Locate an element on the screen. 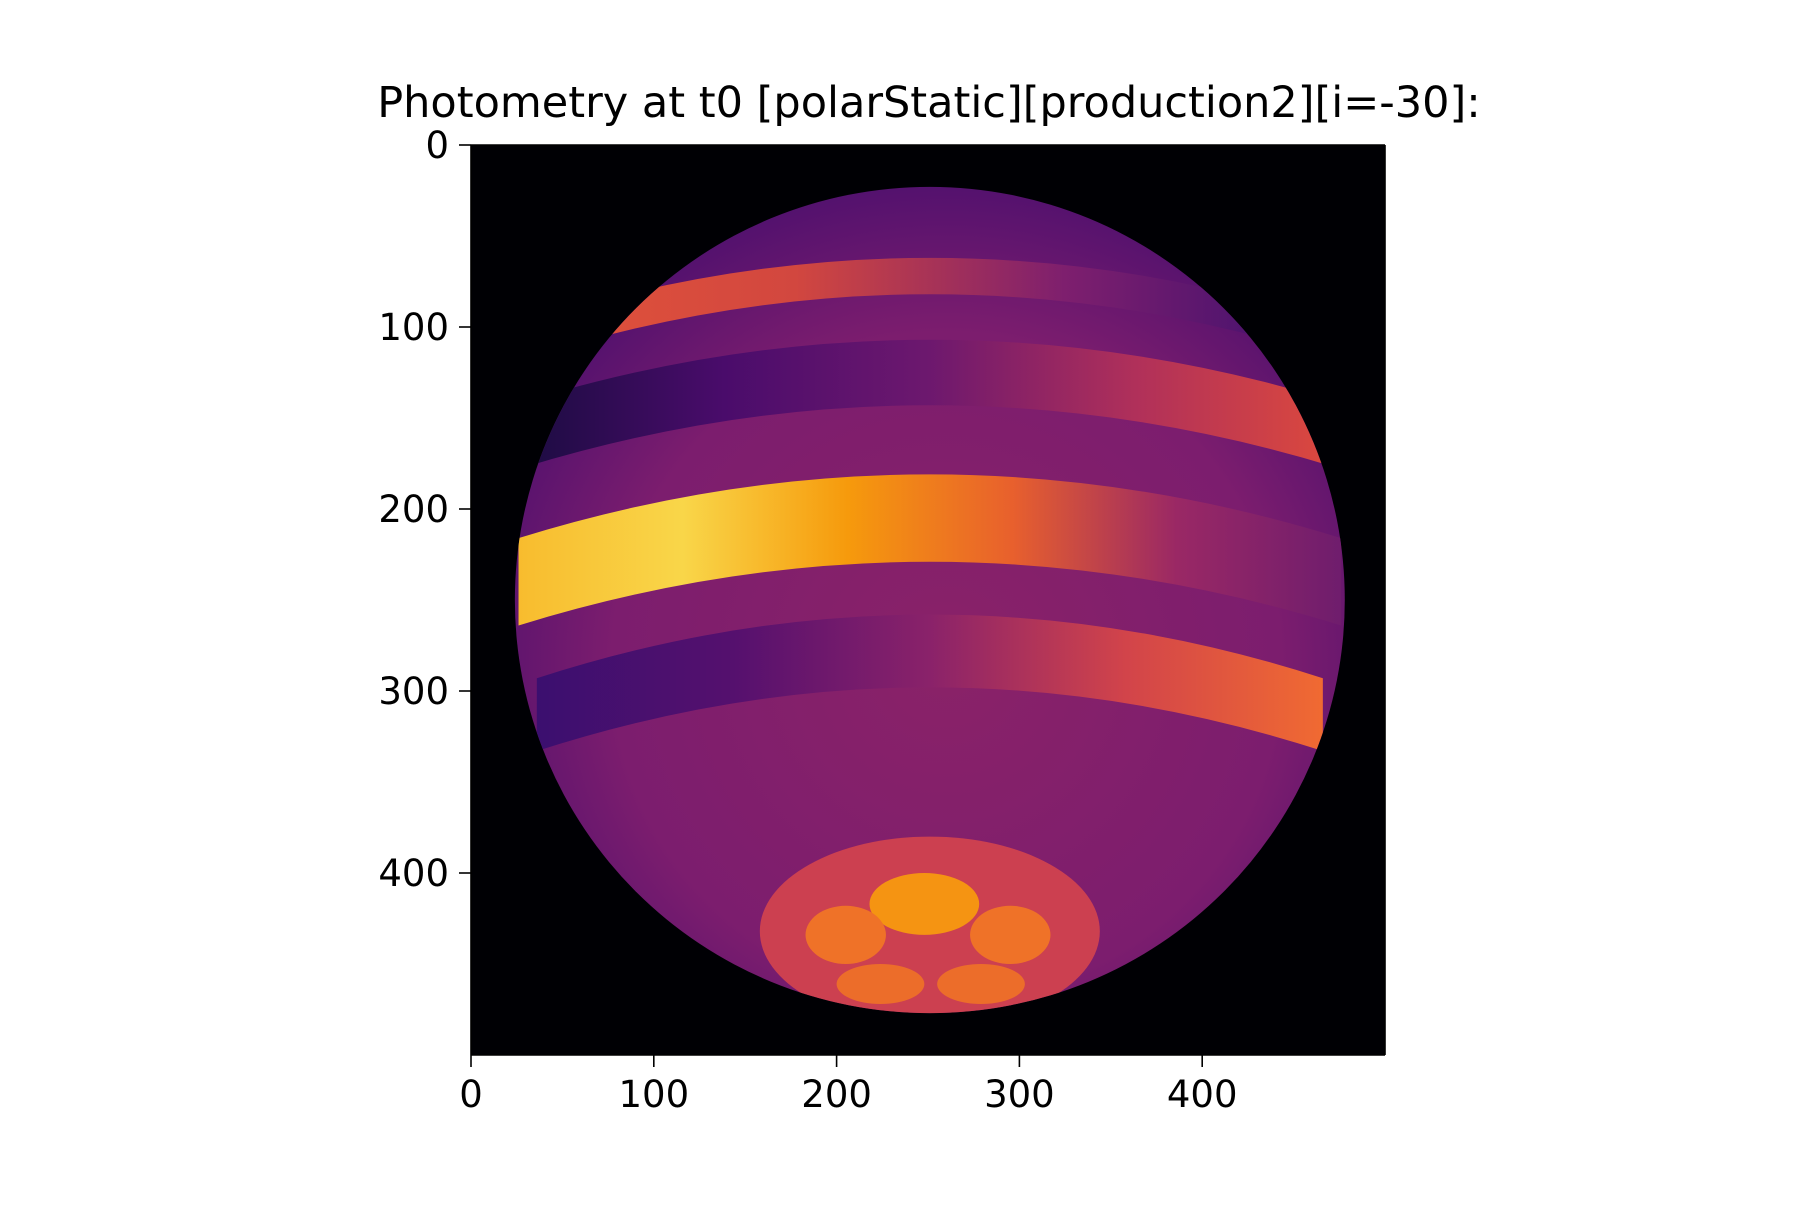  band-upper-narrow is located at coordinates (929, 307).